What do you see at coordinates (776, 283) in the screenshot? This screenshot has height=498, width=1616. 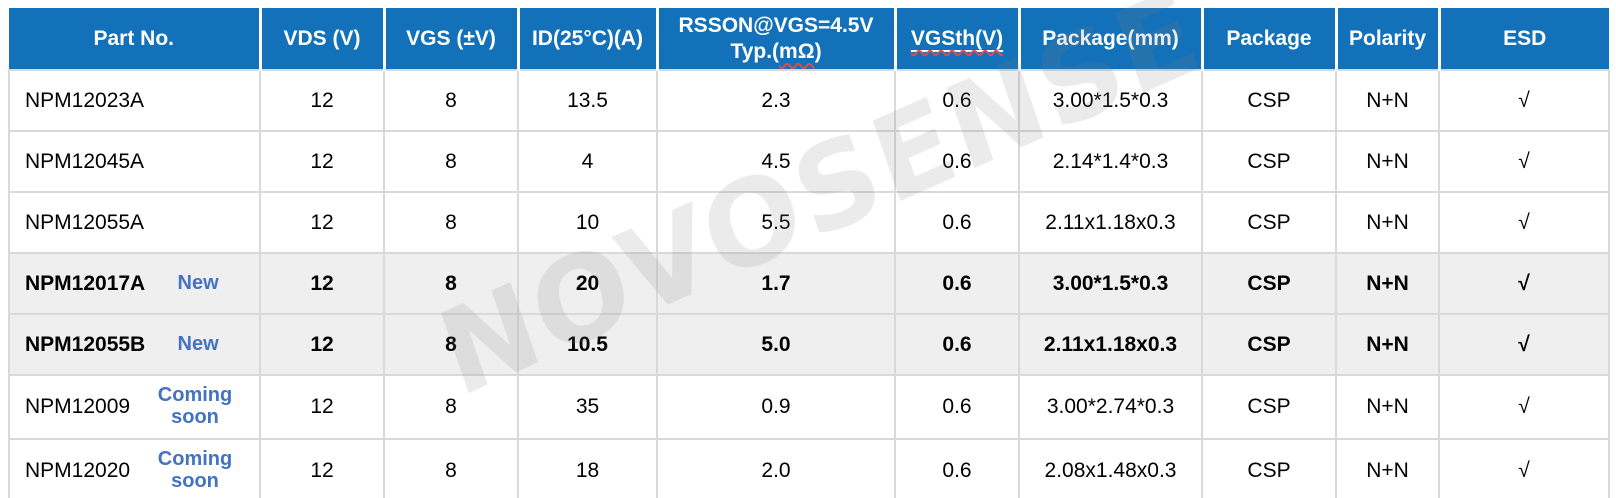 I see `cell-rsson: 1.7` at bounding box center [776, 283].